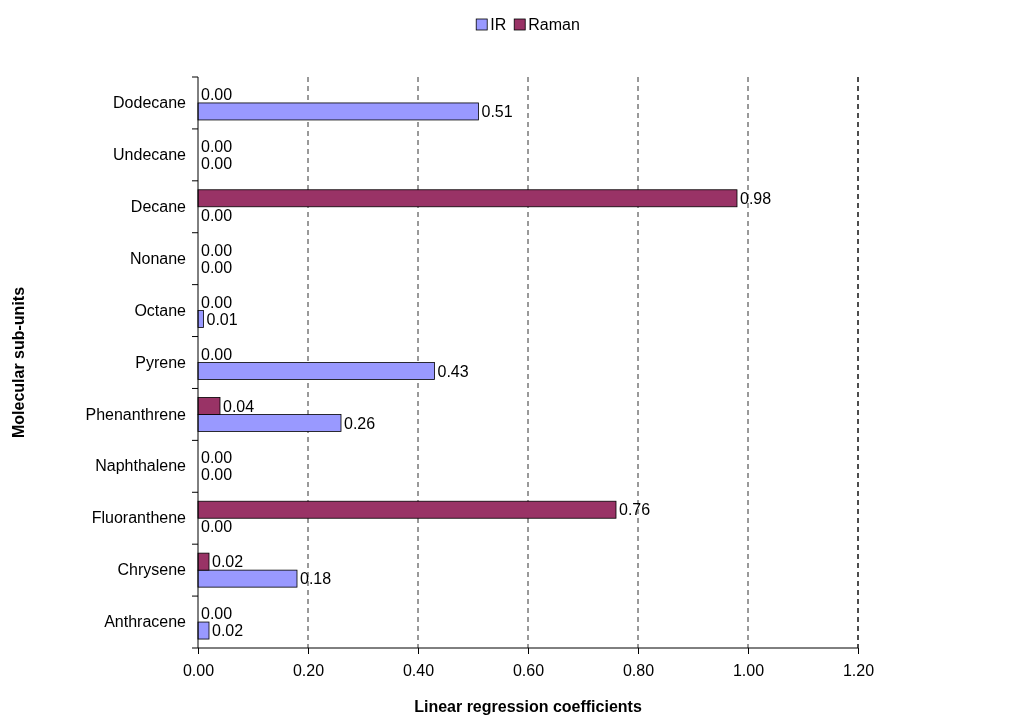 The height and width of the screenshot is (721, 1013). Describe the element at coordinates (498, 24) in the screenshot. I see `legend-label: IR` at that location.